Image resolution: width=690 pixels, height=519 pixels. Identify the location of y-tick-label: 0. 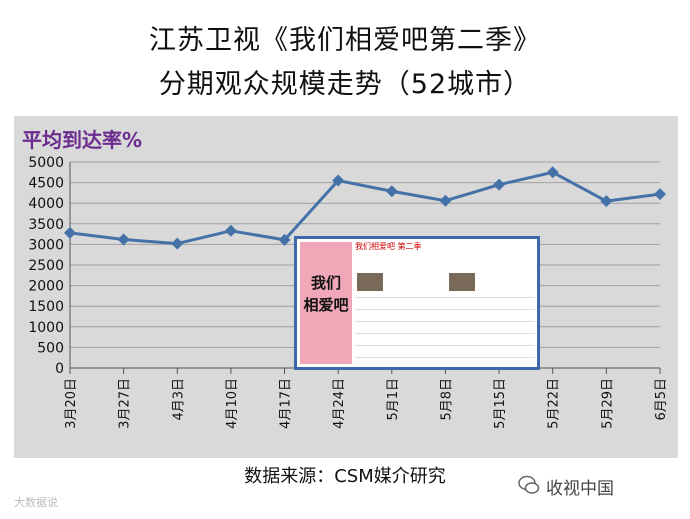
(59, 369).